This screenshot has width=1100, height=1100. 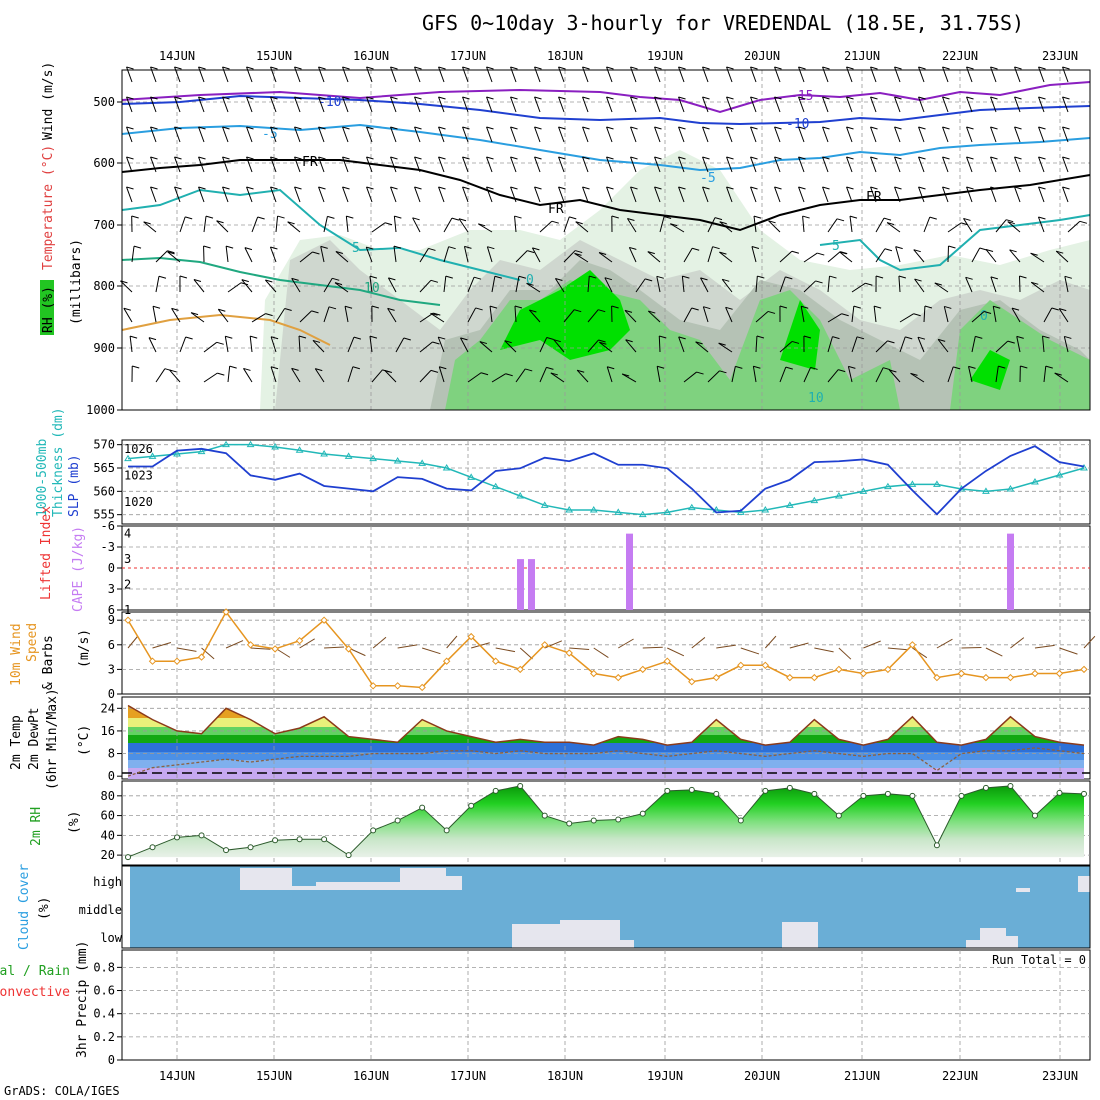 What do you see at coordinates (606, 742) in the screenshot?
I see `temp-fill-bands` at bounding box center [606, 742].